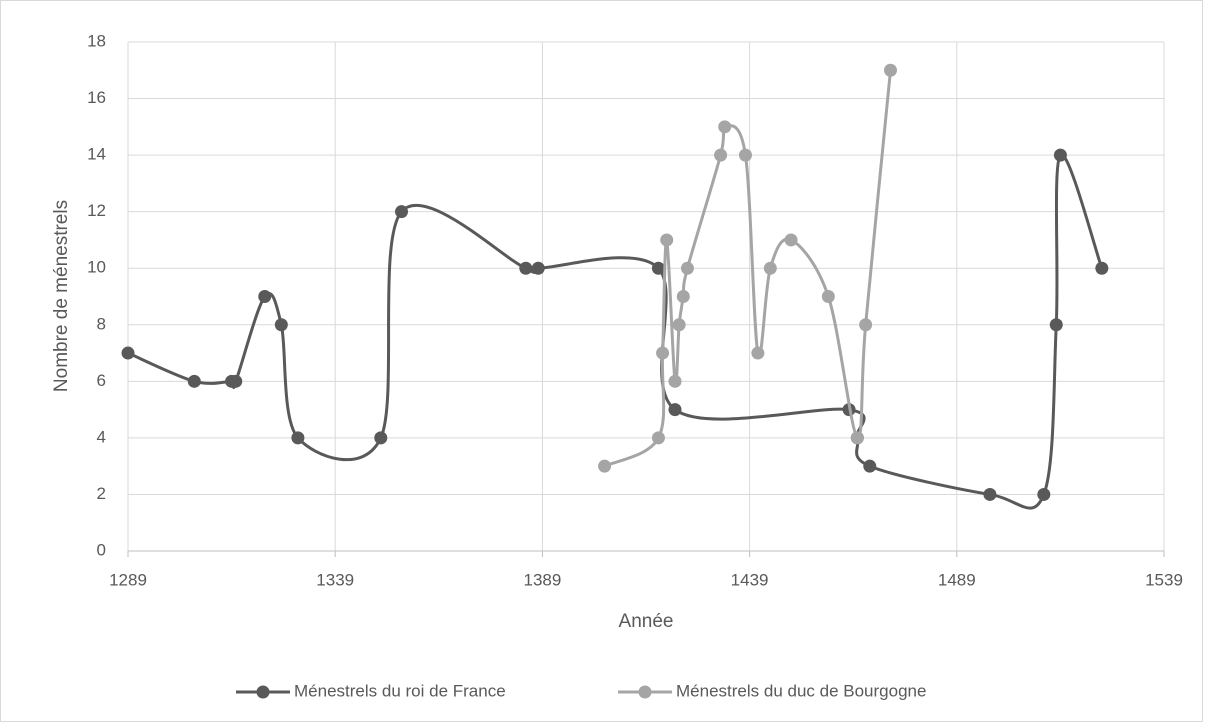  I want to click on y-tick-label: 14, so click(96, 154).